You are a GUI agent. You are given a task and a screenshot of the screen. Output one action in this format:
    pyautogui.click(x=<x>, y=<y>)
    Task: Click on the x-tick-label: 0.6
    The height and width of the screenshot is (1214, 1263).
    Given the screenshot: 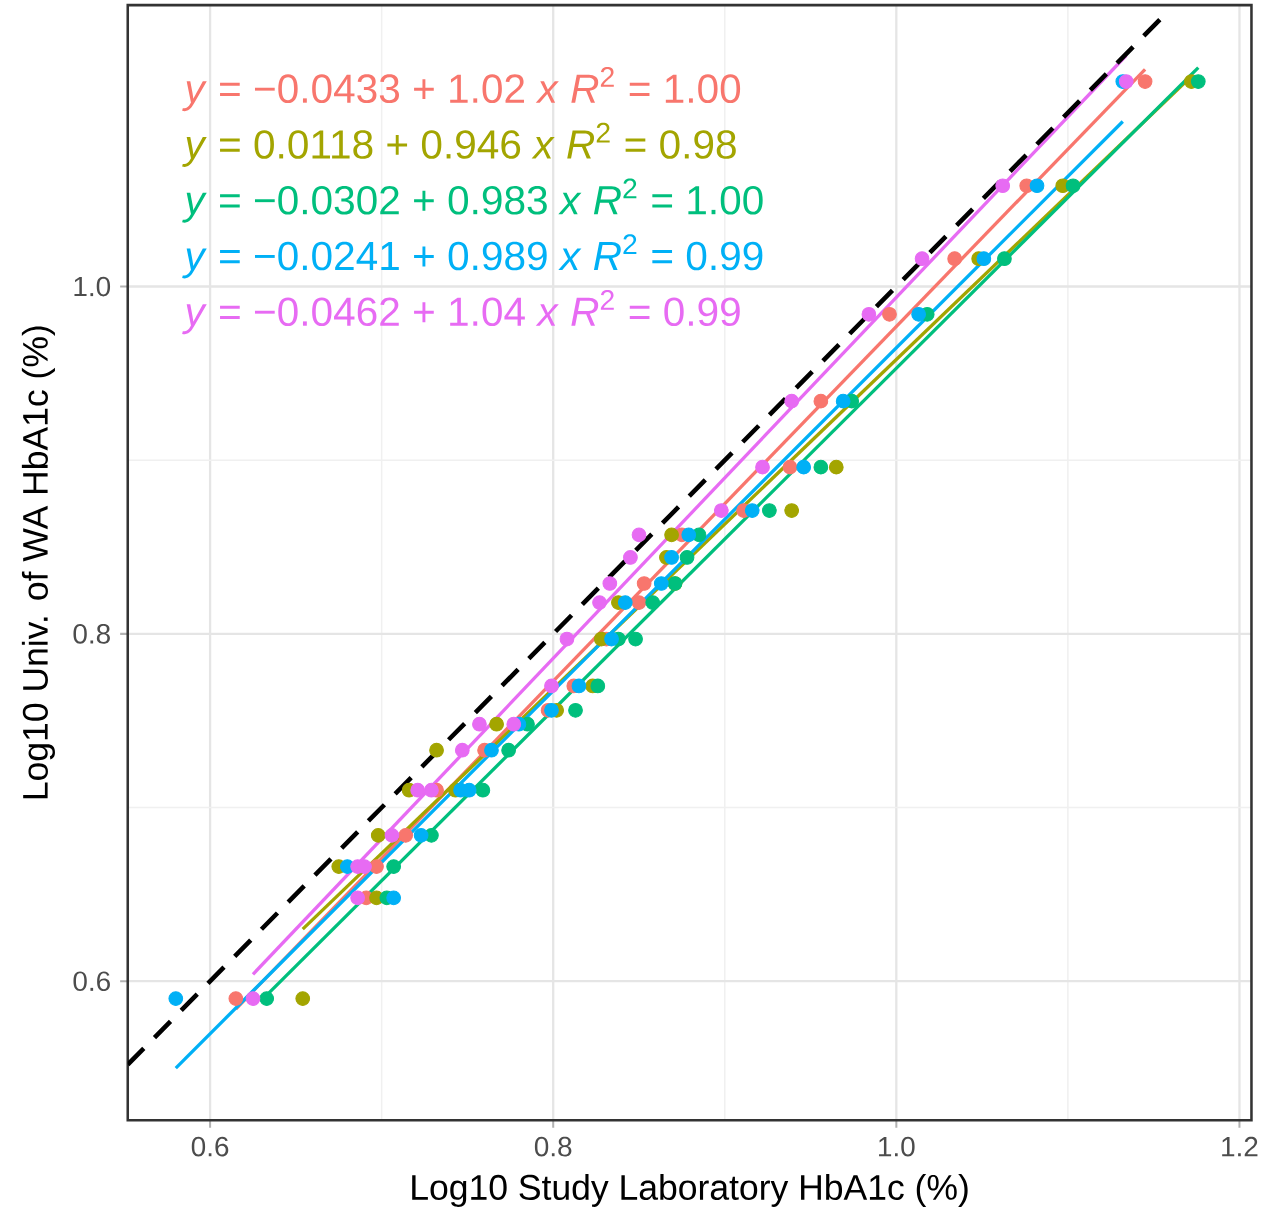 What is the action you would take?
    pyautogui.click(x=210, y=1146)
    